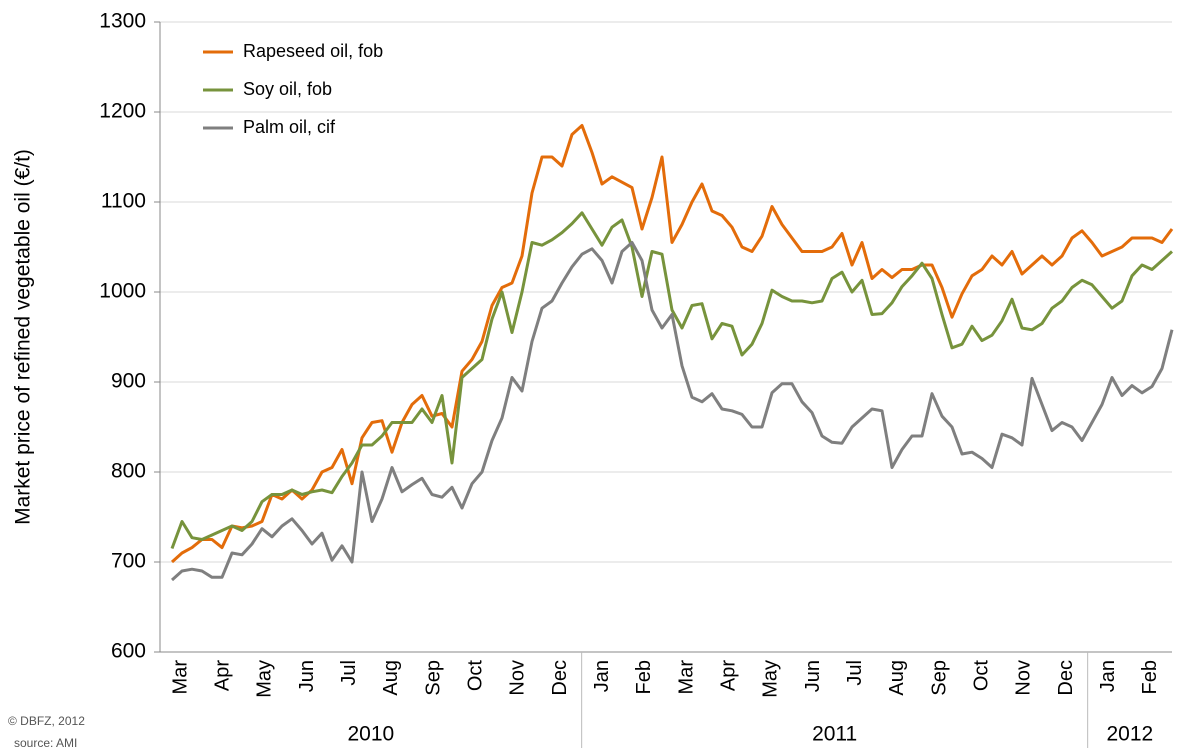  I want to click on year-label: 2012, so click(1129, 734).